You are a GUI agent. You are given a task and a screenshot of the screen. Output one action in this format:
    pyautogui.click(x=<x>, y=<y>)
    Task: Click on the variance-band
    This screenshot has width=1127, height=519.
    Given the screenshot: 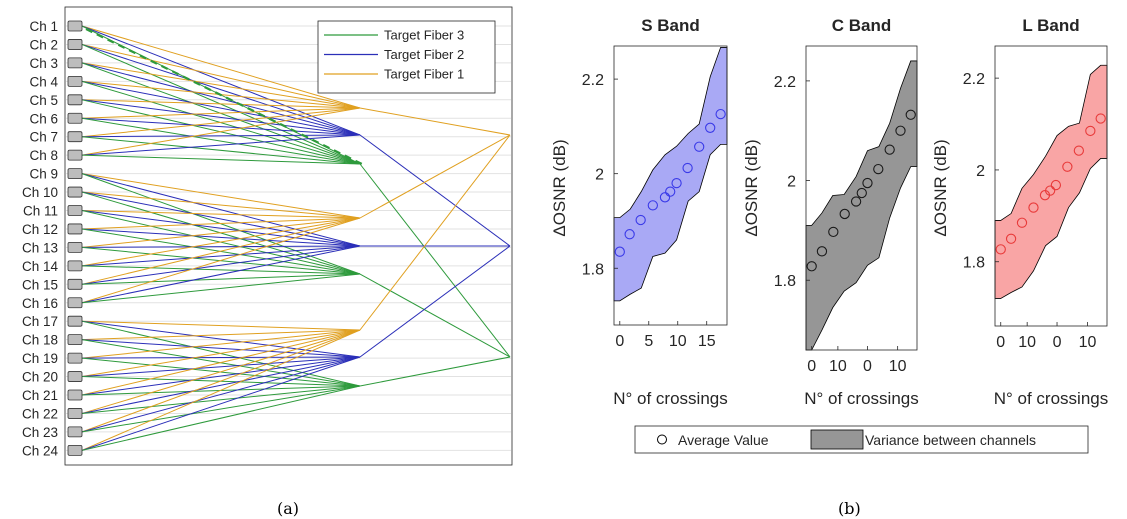 What is the action you would take?
    pyautogui.click(x=861, y=205)
    